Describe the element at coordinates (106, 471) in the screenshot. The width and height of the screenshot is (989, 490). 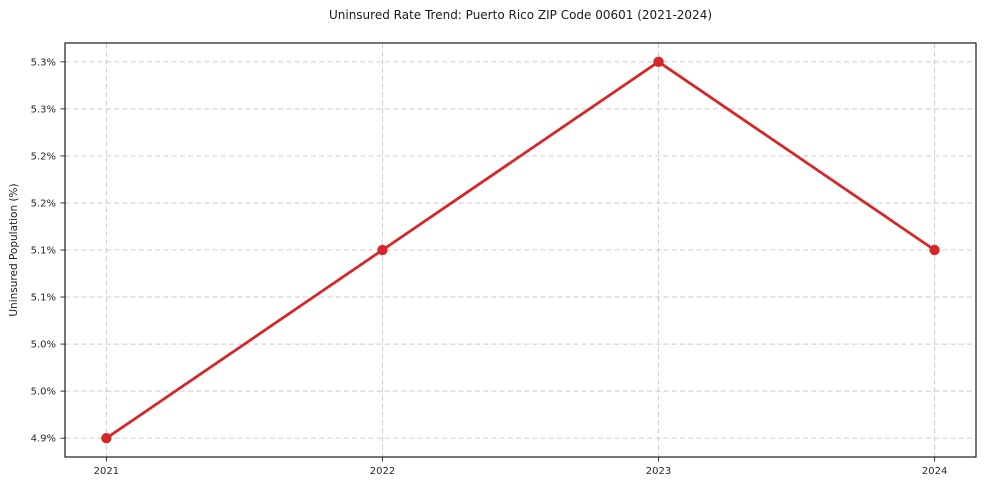
I see `x-tick-label: 2021` at that location.